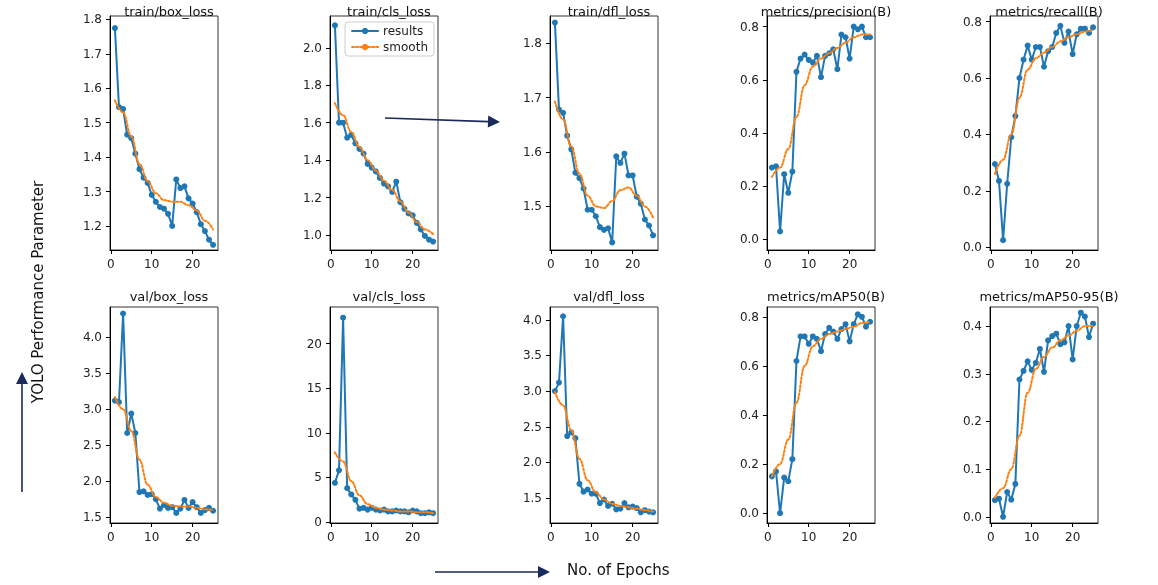  What do you see at coordinates (318, 522) in the screenshot?
I see `y-tick-label: 0` at bounding box center [318, 522].